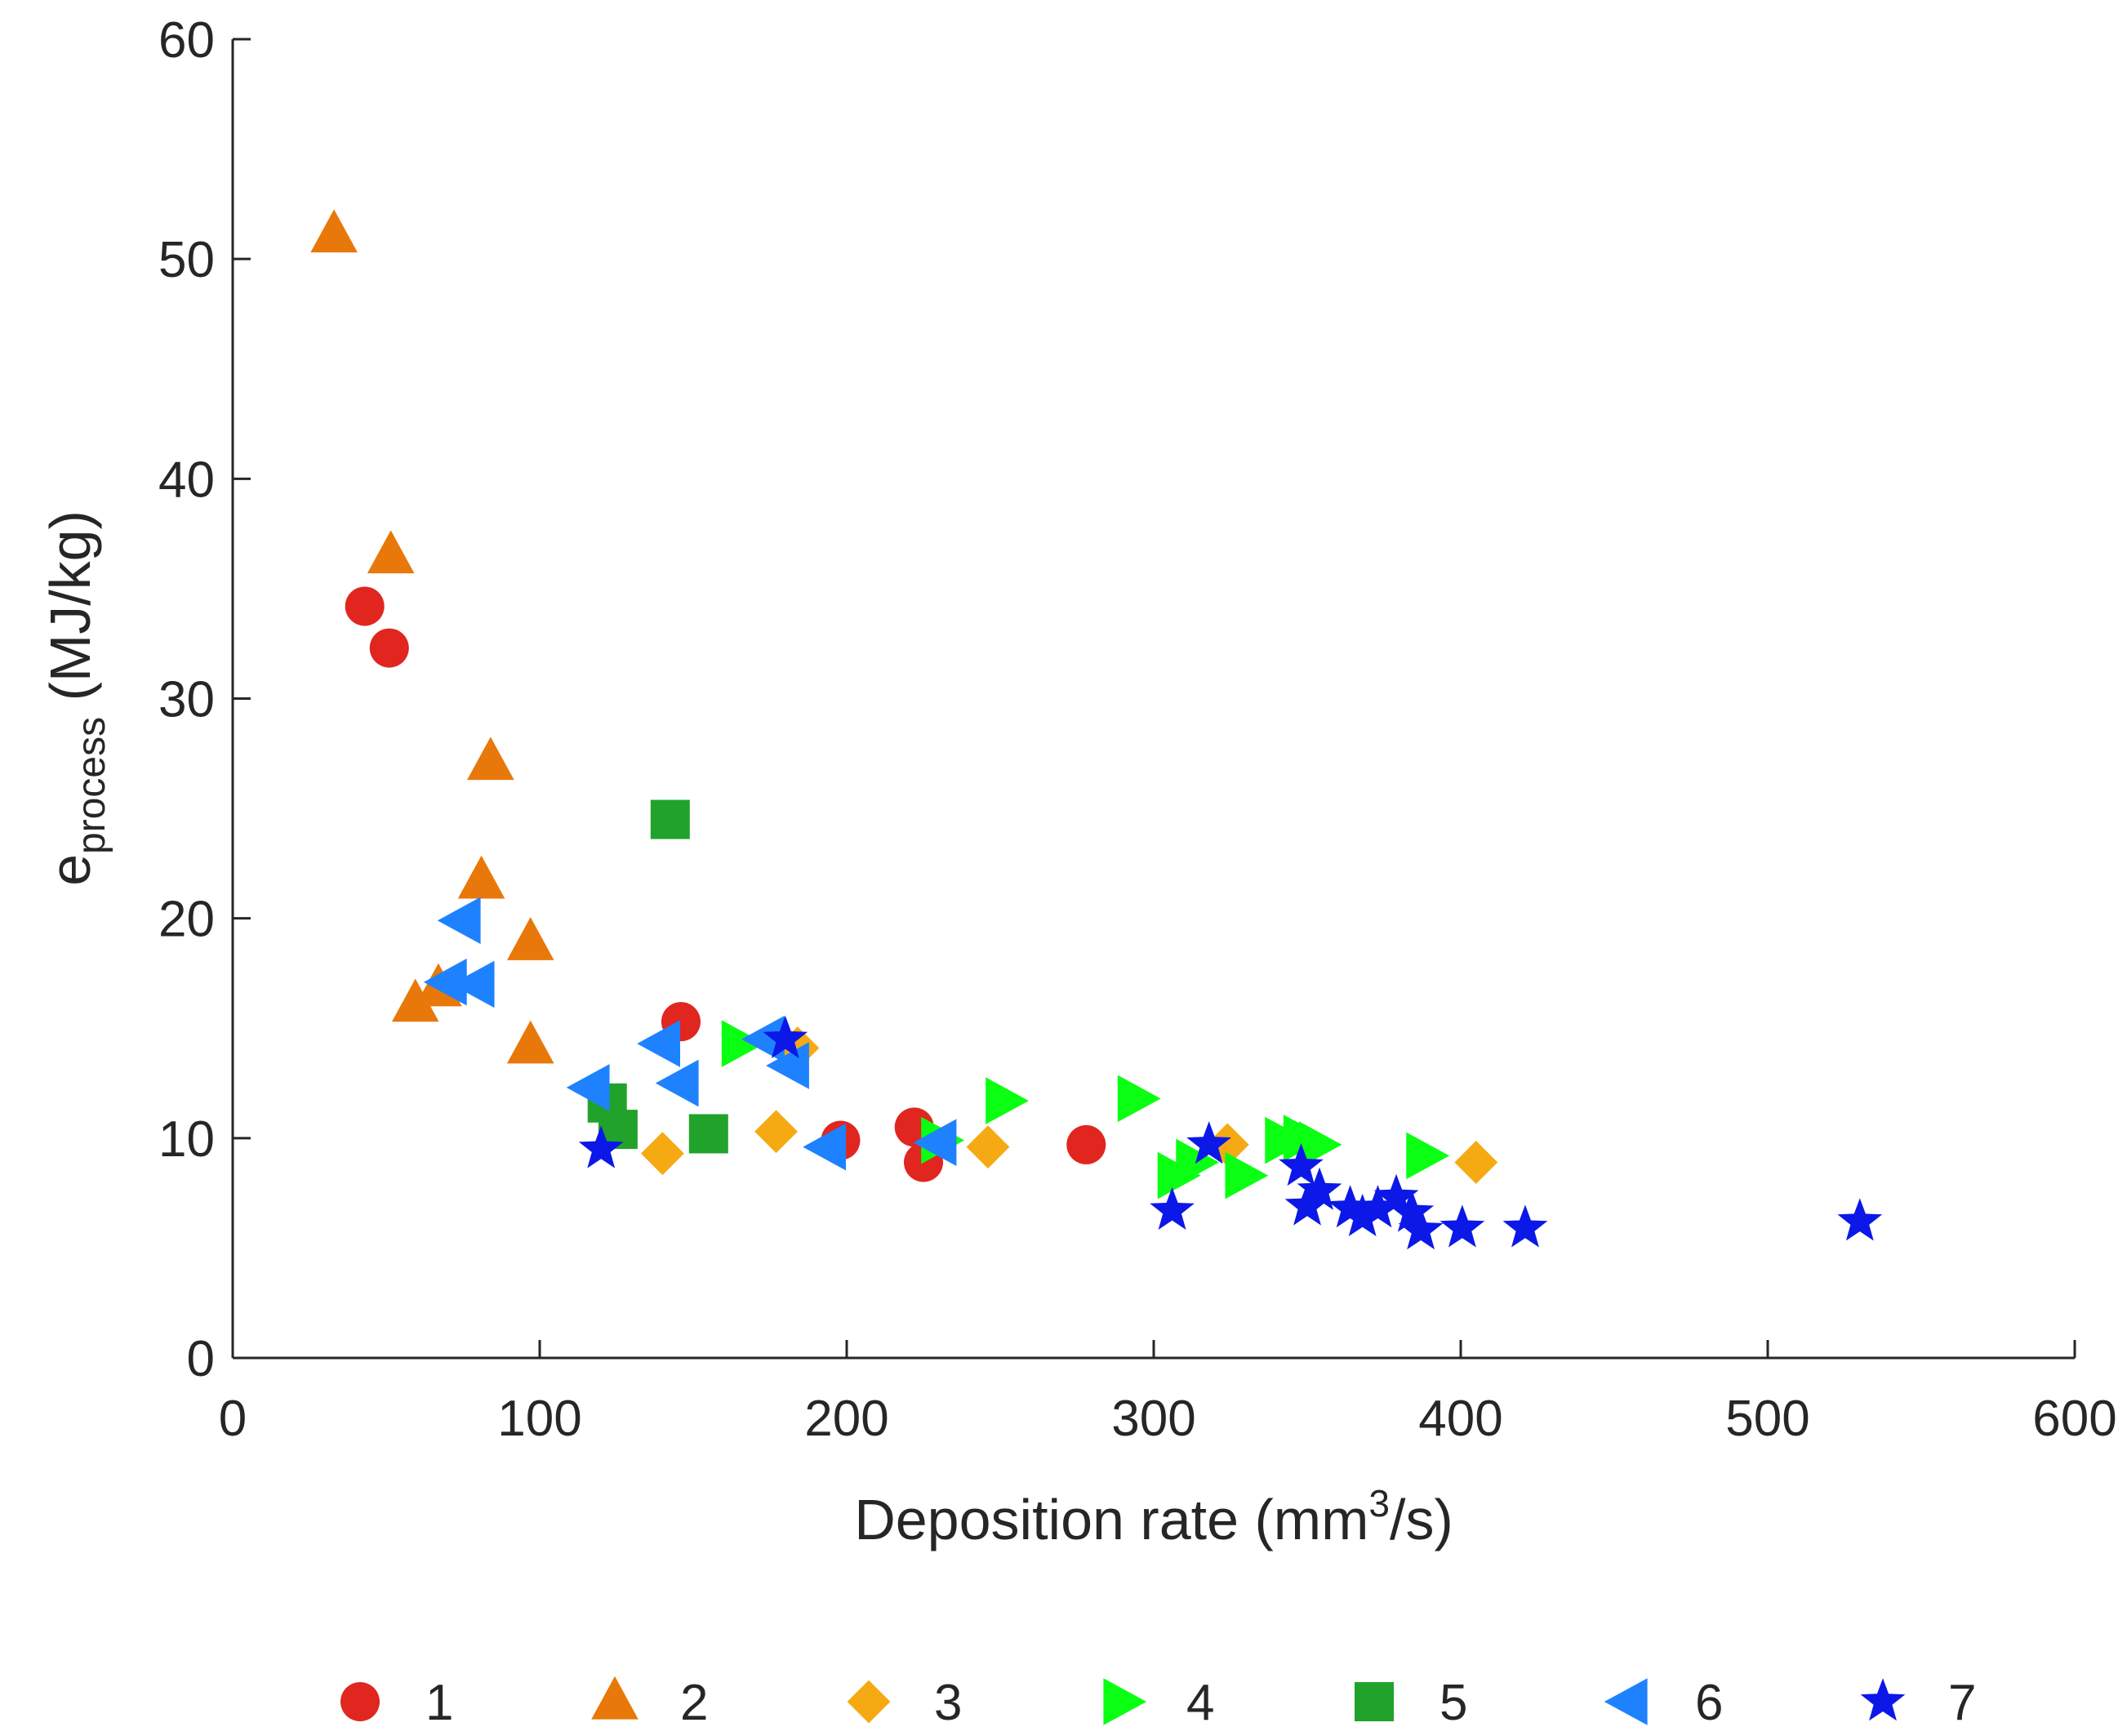  What do you see at coordinates (233, 1419) in the screenshot?
I see `x-tick-label: 0` at bounding box center [233, 1419].